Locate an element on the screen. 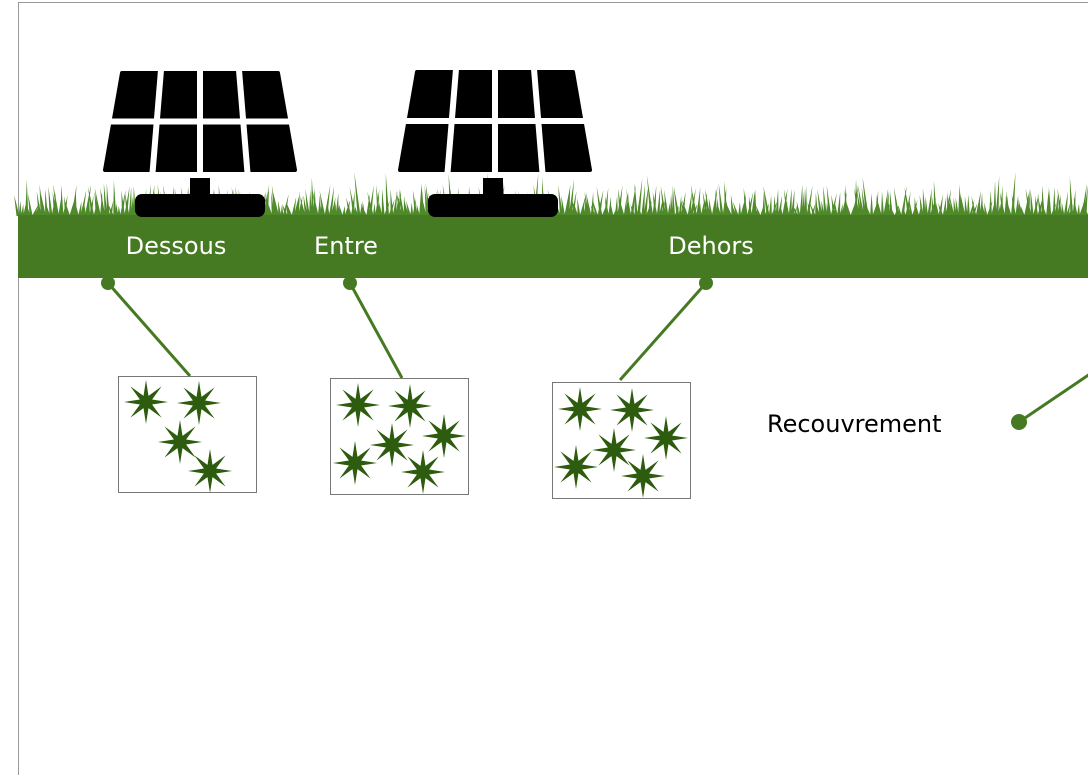 Image resolution: width=1088 pixels, height=775 pixels. grass-blades is located at coordinates (551, 194).